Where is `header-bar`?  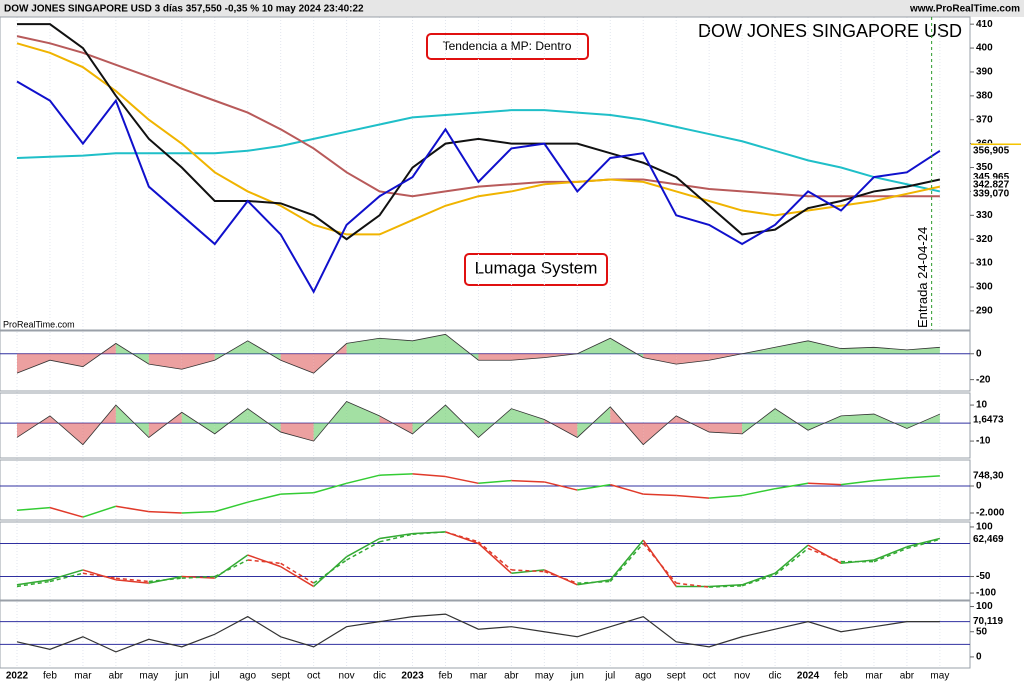
header-bar is located at coordinates (512, 8).